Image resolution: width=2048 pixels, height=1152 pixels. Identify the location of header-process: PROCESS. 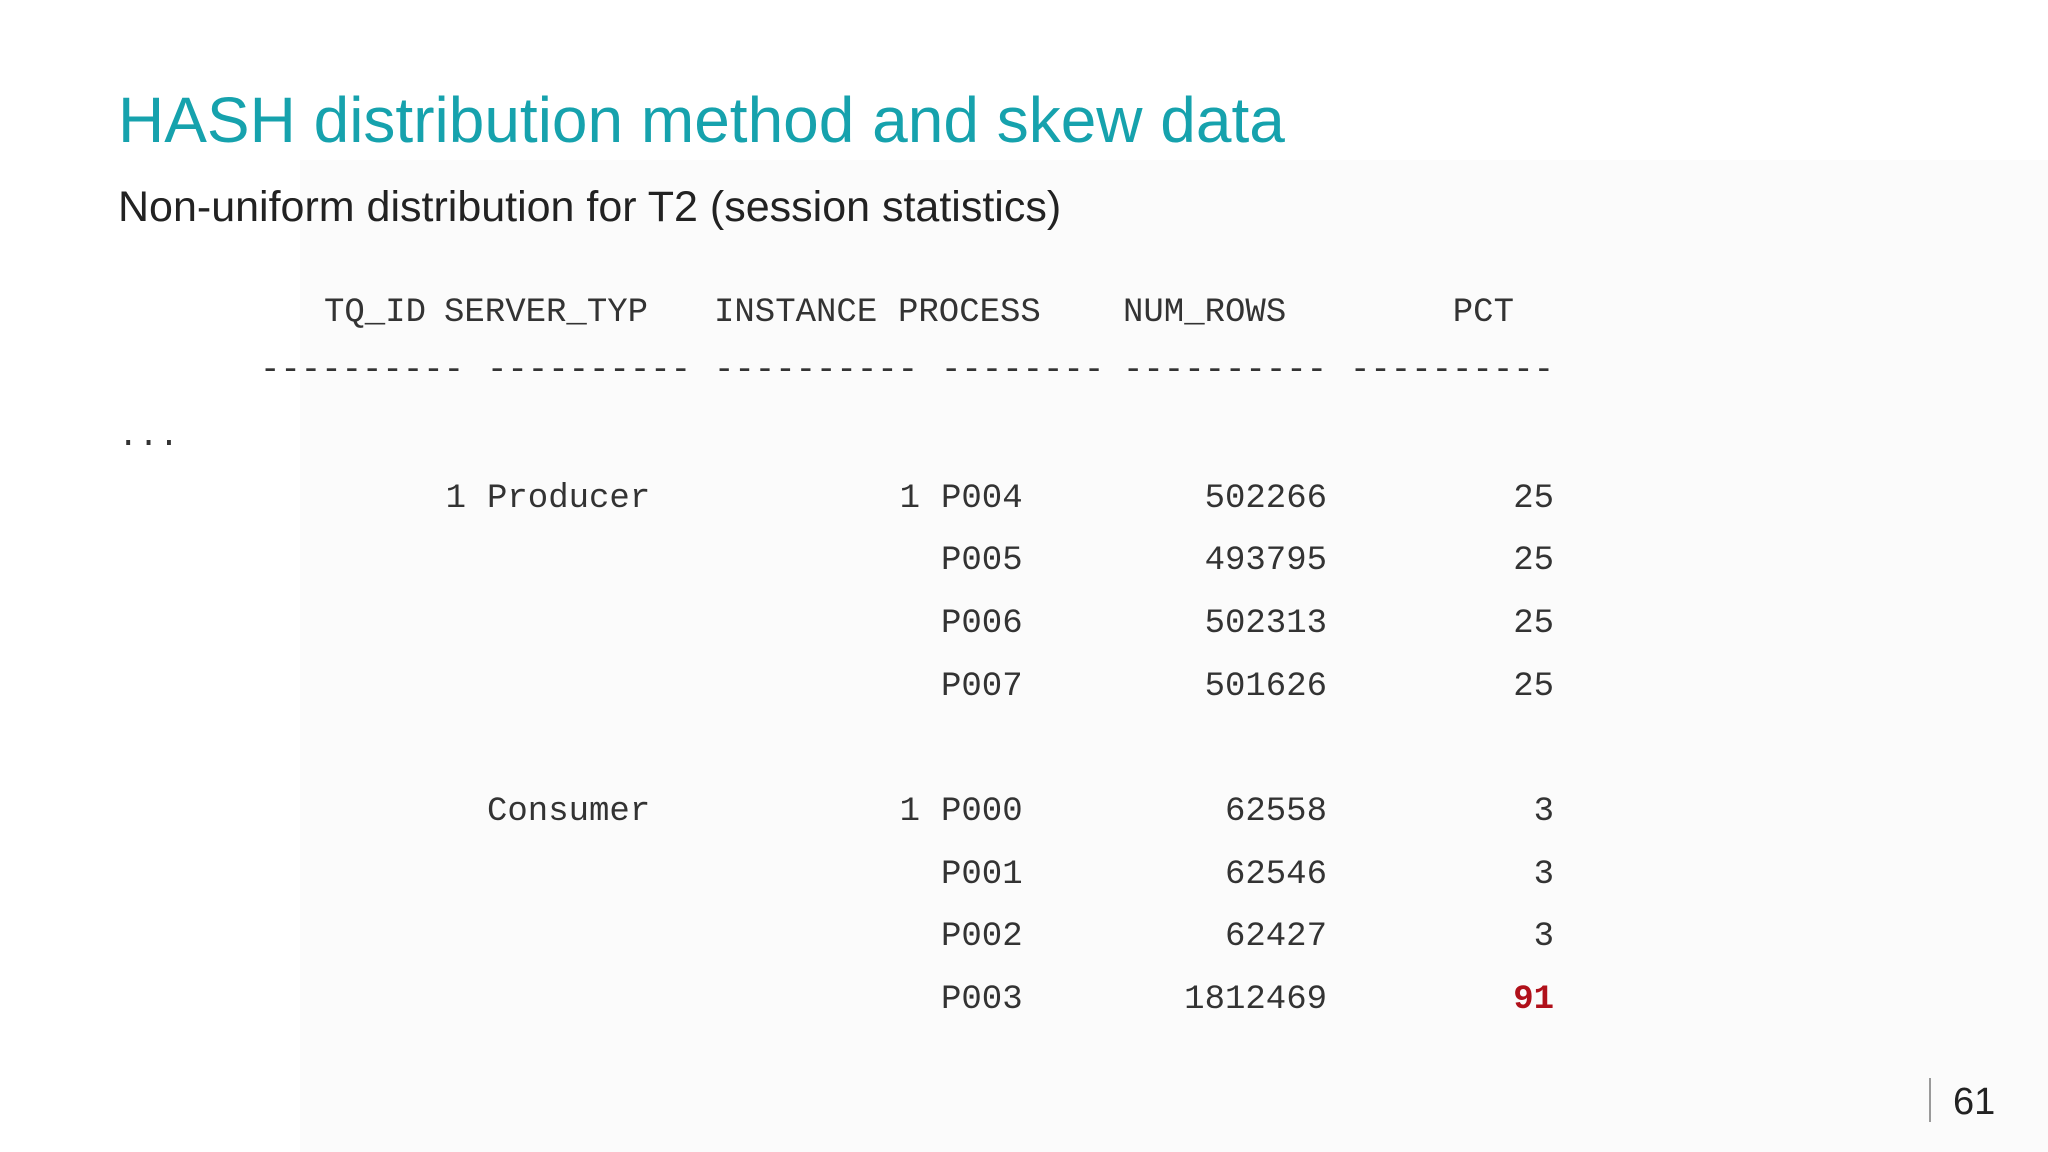
(969, 313).